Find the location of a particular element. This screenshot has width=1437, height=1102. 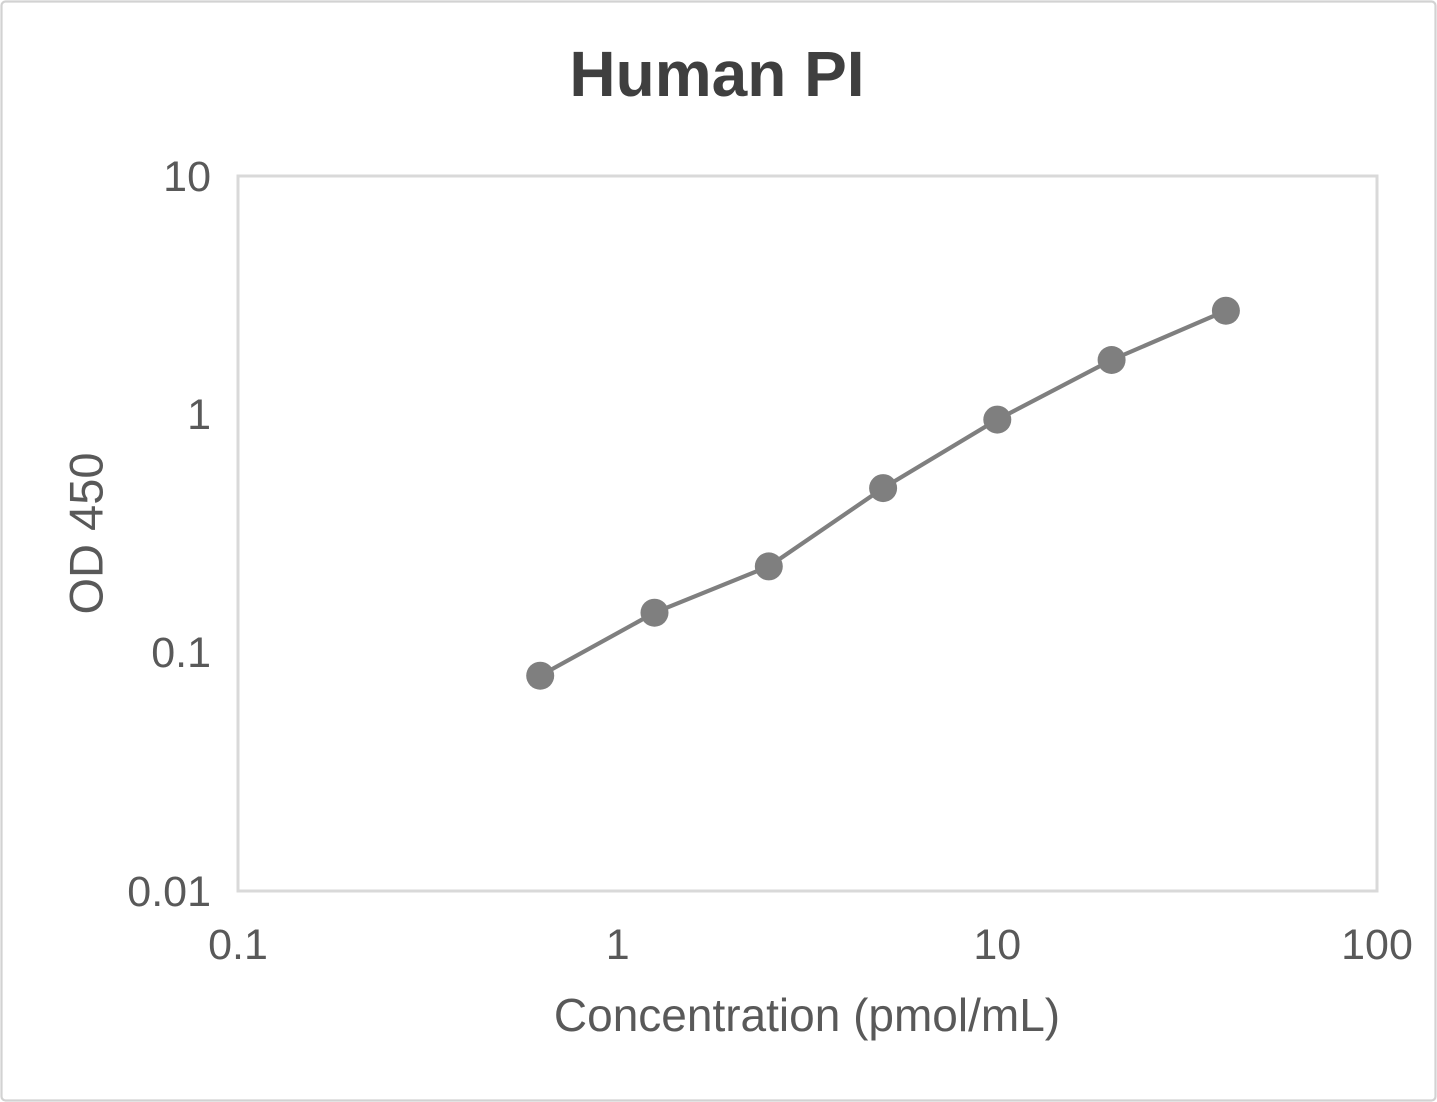

svg-text: 0.01 is located at coordinates (169, 892).